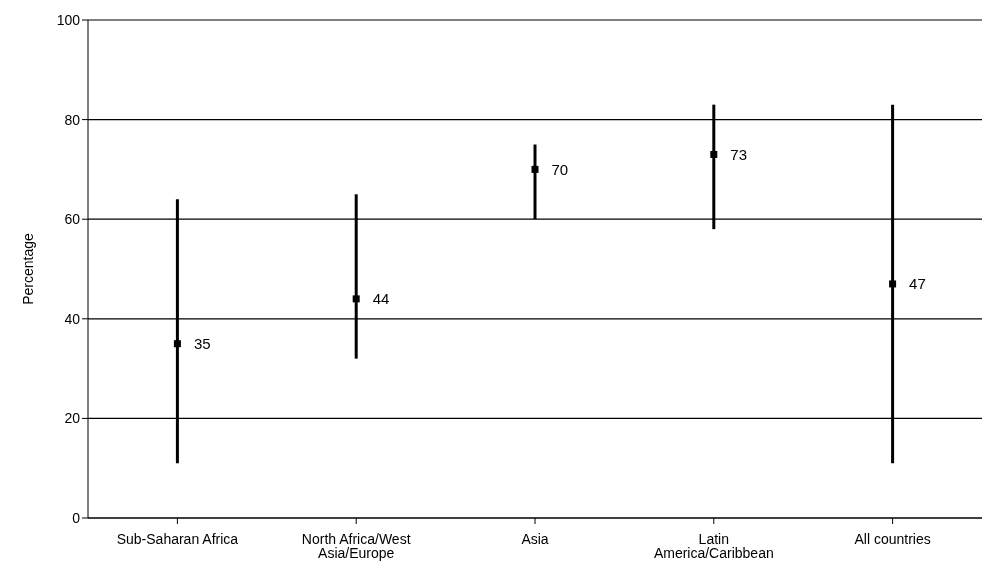 The width and height of the screenshot is (1007, 588). What do you see at coordinates (202, 344) in the screenshot?
I see `data-label: 35` at bounding box center [202, 344].